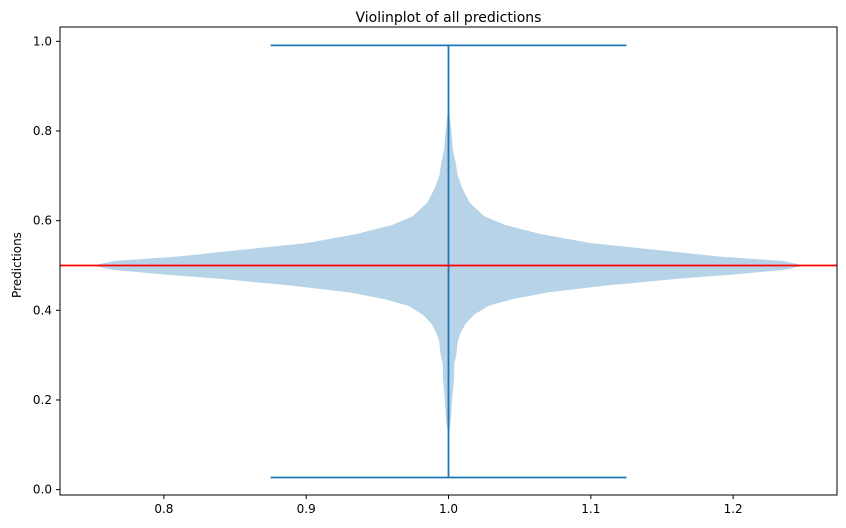  What do you see at coordinates (42, 41) in the screenshot?
I see `y-tick-label: 1.0` at bounding box center [42, 41].